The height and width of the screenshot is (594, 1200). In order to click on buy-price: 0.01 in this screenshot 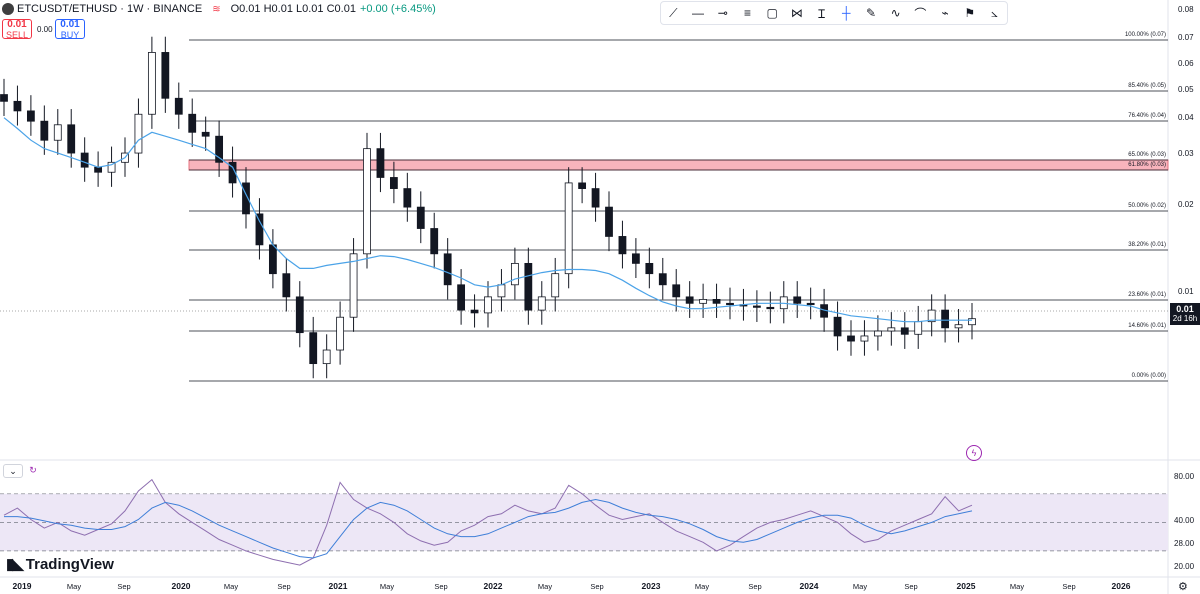, I will do `click(70, 24)`.